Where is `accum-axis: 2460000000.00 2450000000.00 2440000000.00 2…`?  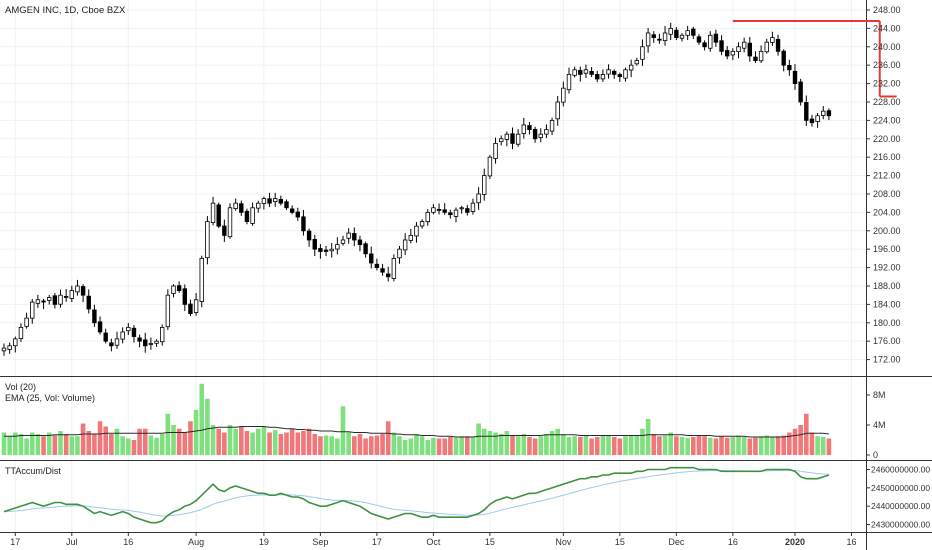 accum-axis: 2460000000.00 2450000000.00 2440000000.00 2… is located at coordinates (898, 497).